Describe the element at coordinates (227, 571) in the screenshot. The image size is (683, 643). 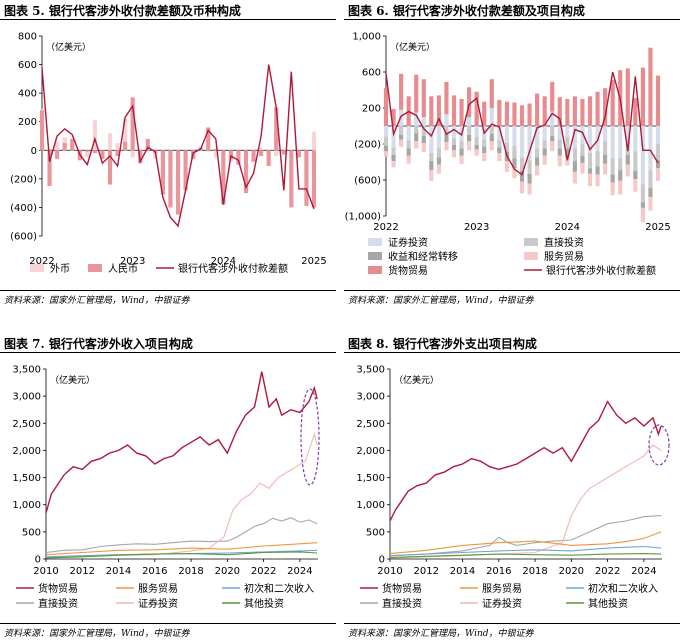
I see `fig7-xtick-label: 2020` at that location.